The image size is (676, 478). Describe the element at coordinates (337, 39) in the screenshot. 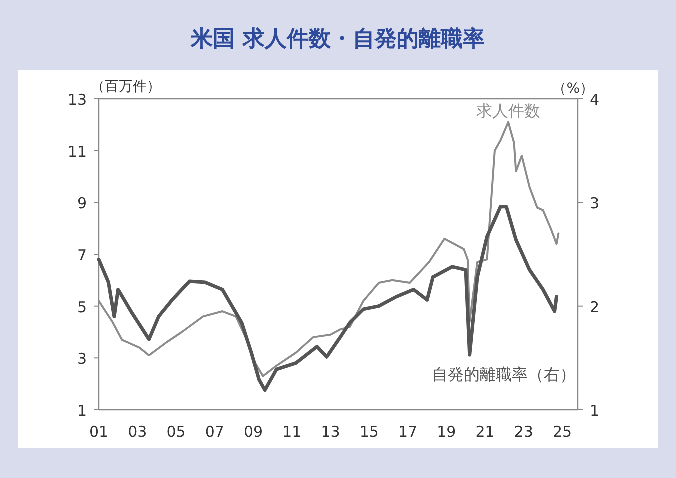

I see `chart-title: 米国 求人件数・自発的離職率` at that location.